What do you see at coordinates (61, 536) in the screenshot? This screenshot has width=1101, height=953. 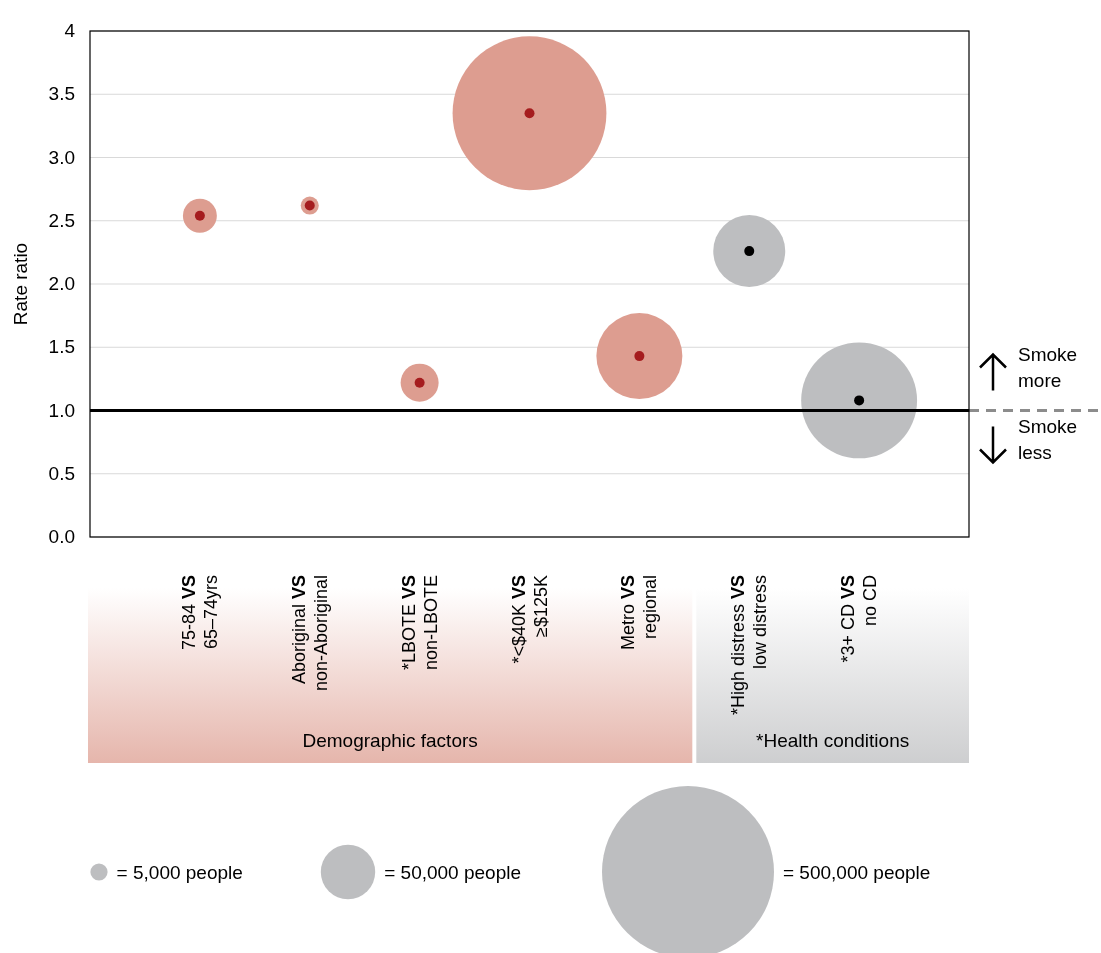 I see `y-tick-label: 0.0` at bounding box center [61, 536].